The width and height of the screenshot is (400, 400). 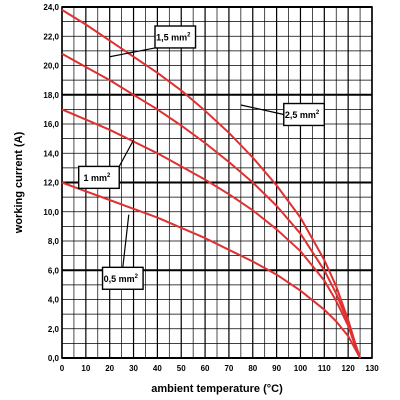 I want to click on x-tick-label: 90, so click(x=276, y=368).